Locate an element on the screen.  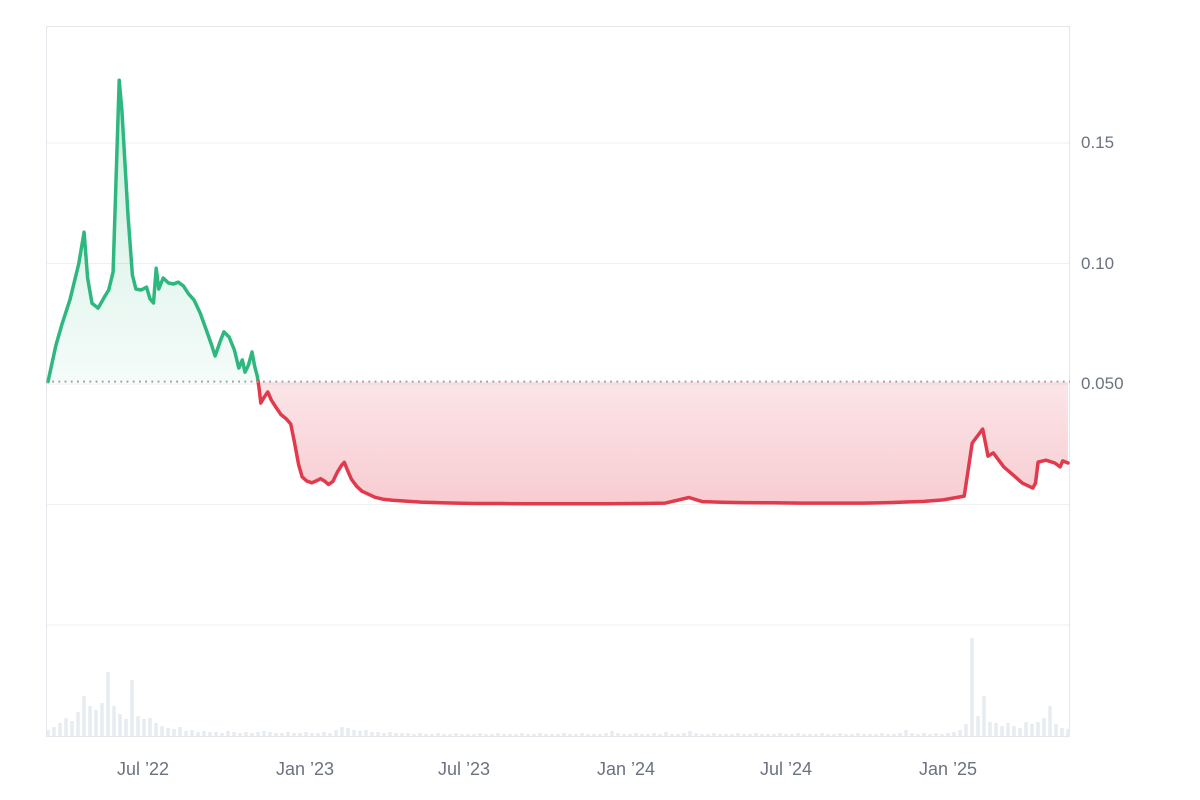
x-axis-tick-label: Jul ’22 is located at coordinates (143, 769).